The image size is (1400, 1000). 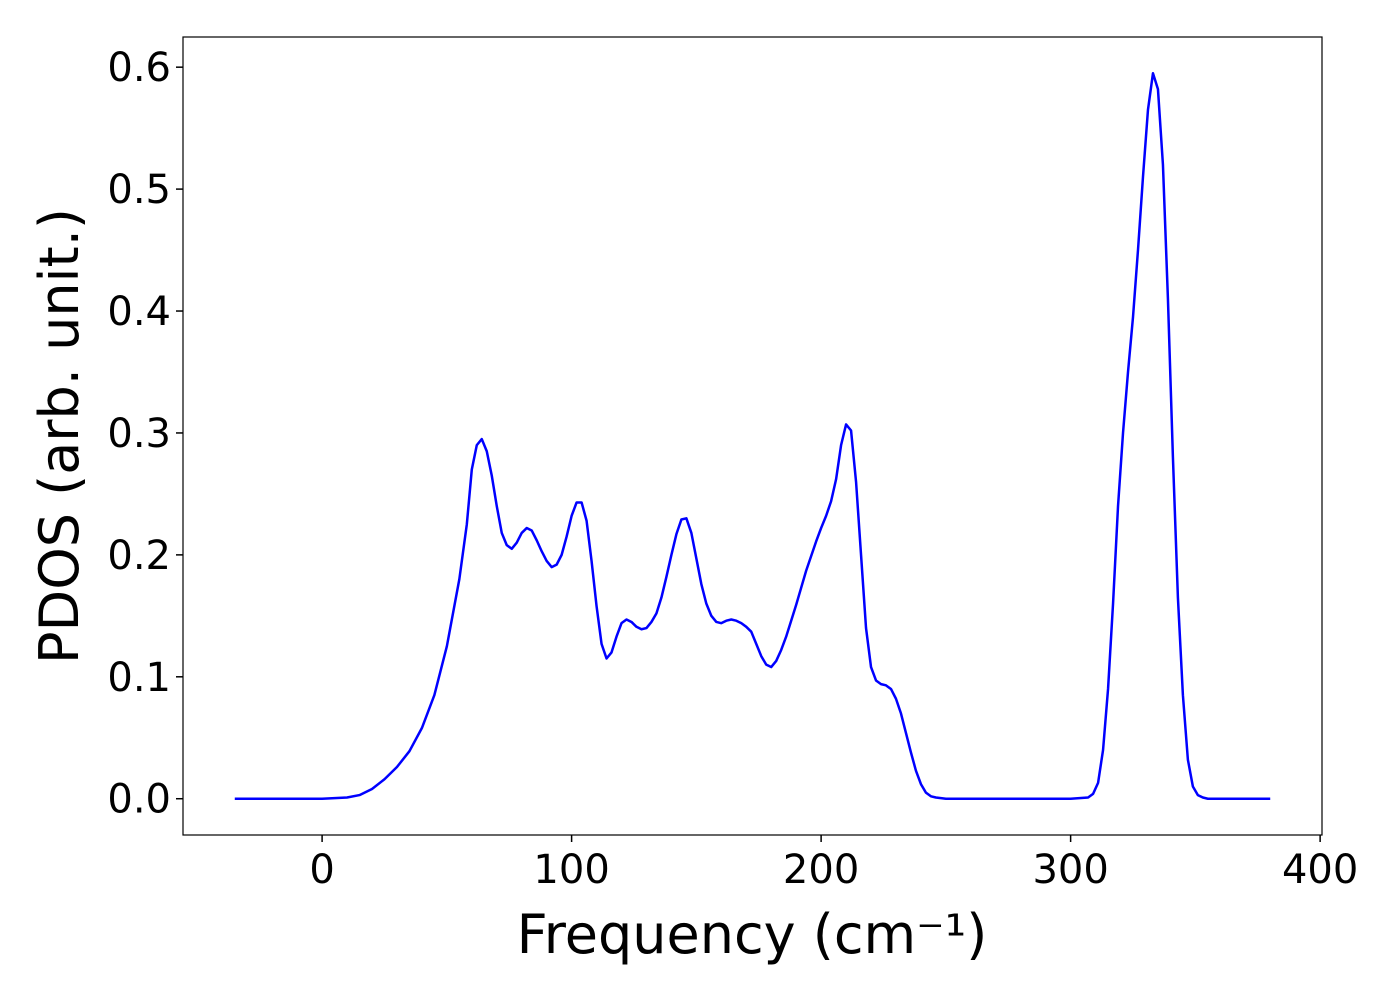 I want to click on y-tick-label: 0.2, so click(x=139, y=556).